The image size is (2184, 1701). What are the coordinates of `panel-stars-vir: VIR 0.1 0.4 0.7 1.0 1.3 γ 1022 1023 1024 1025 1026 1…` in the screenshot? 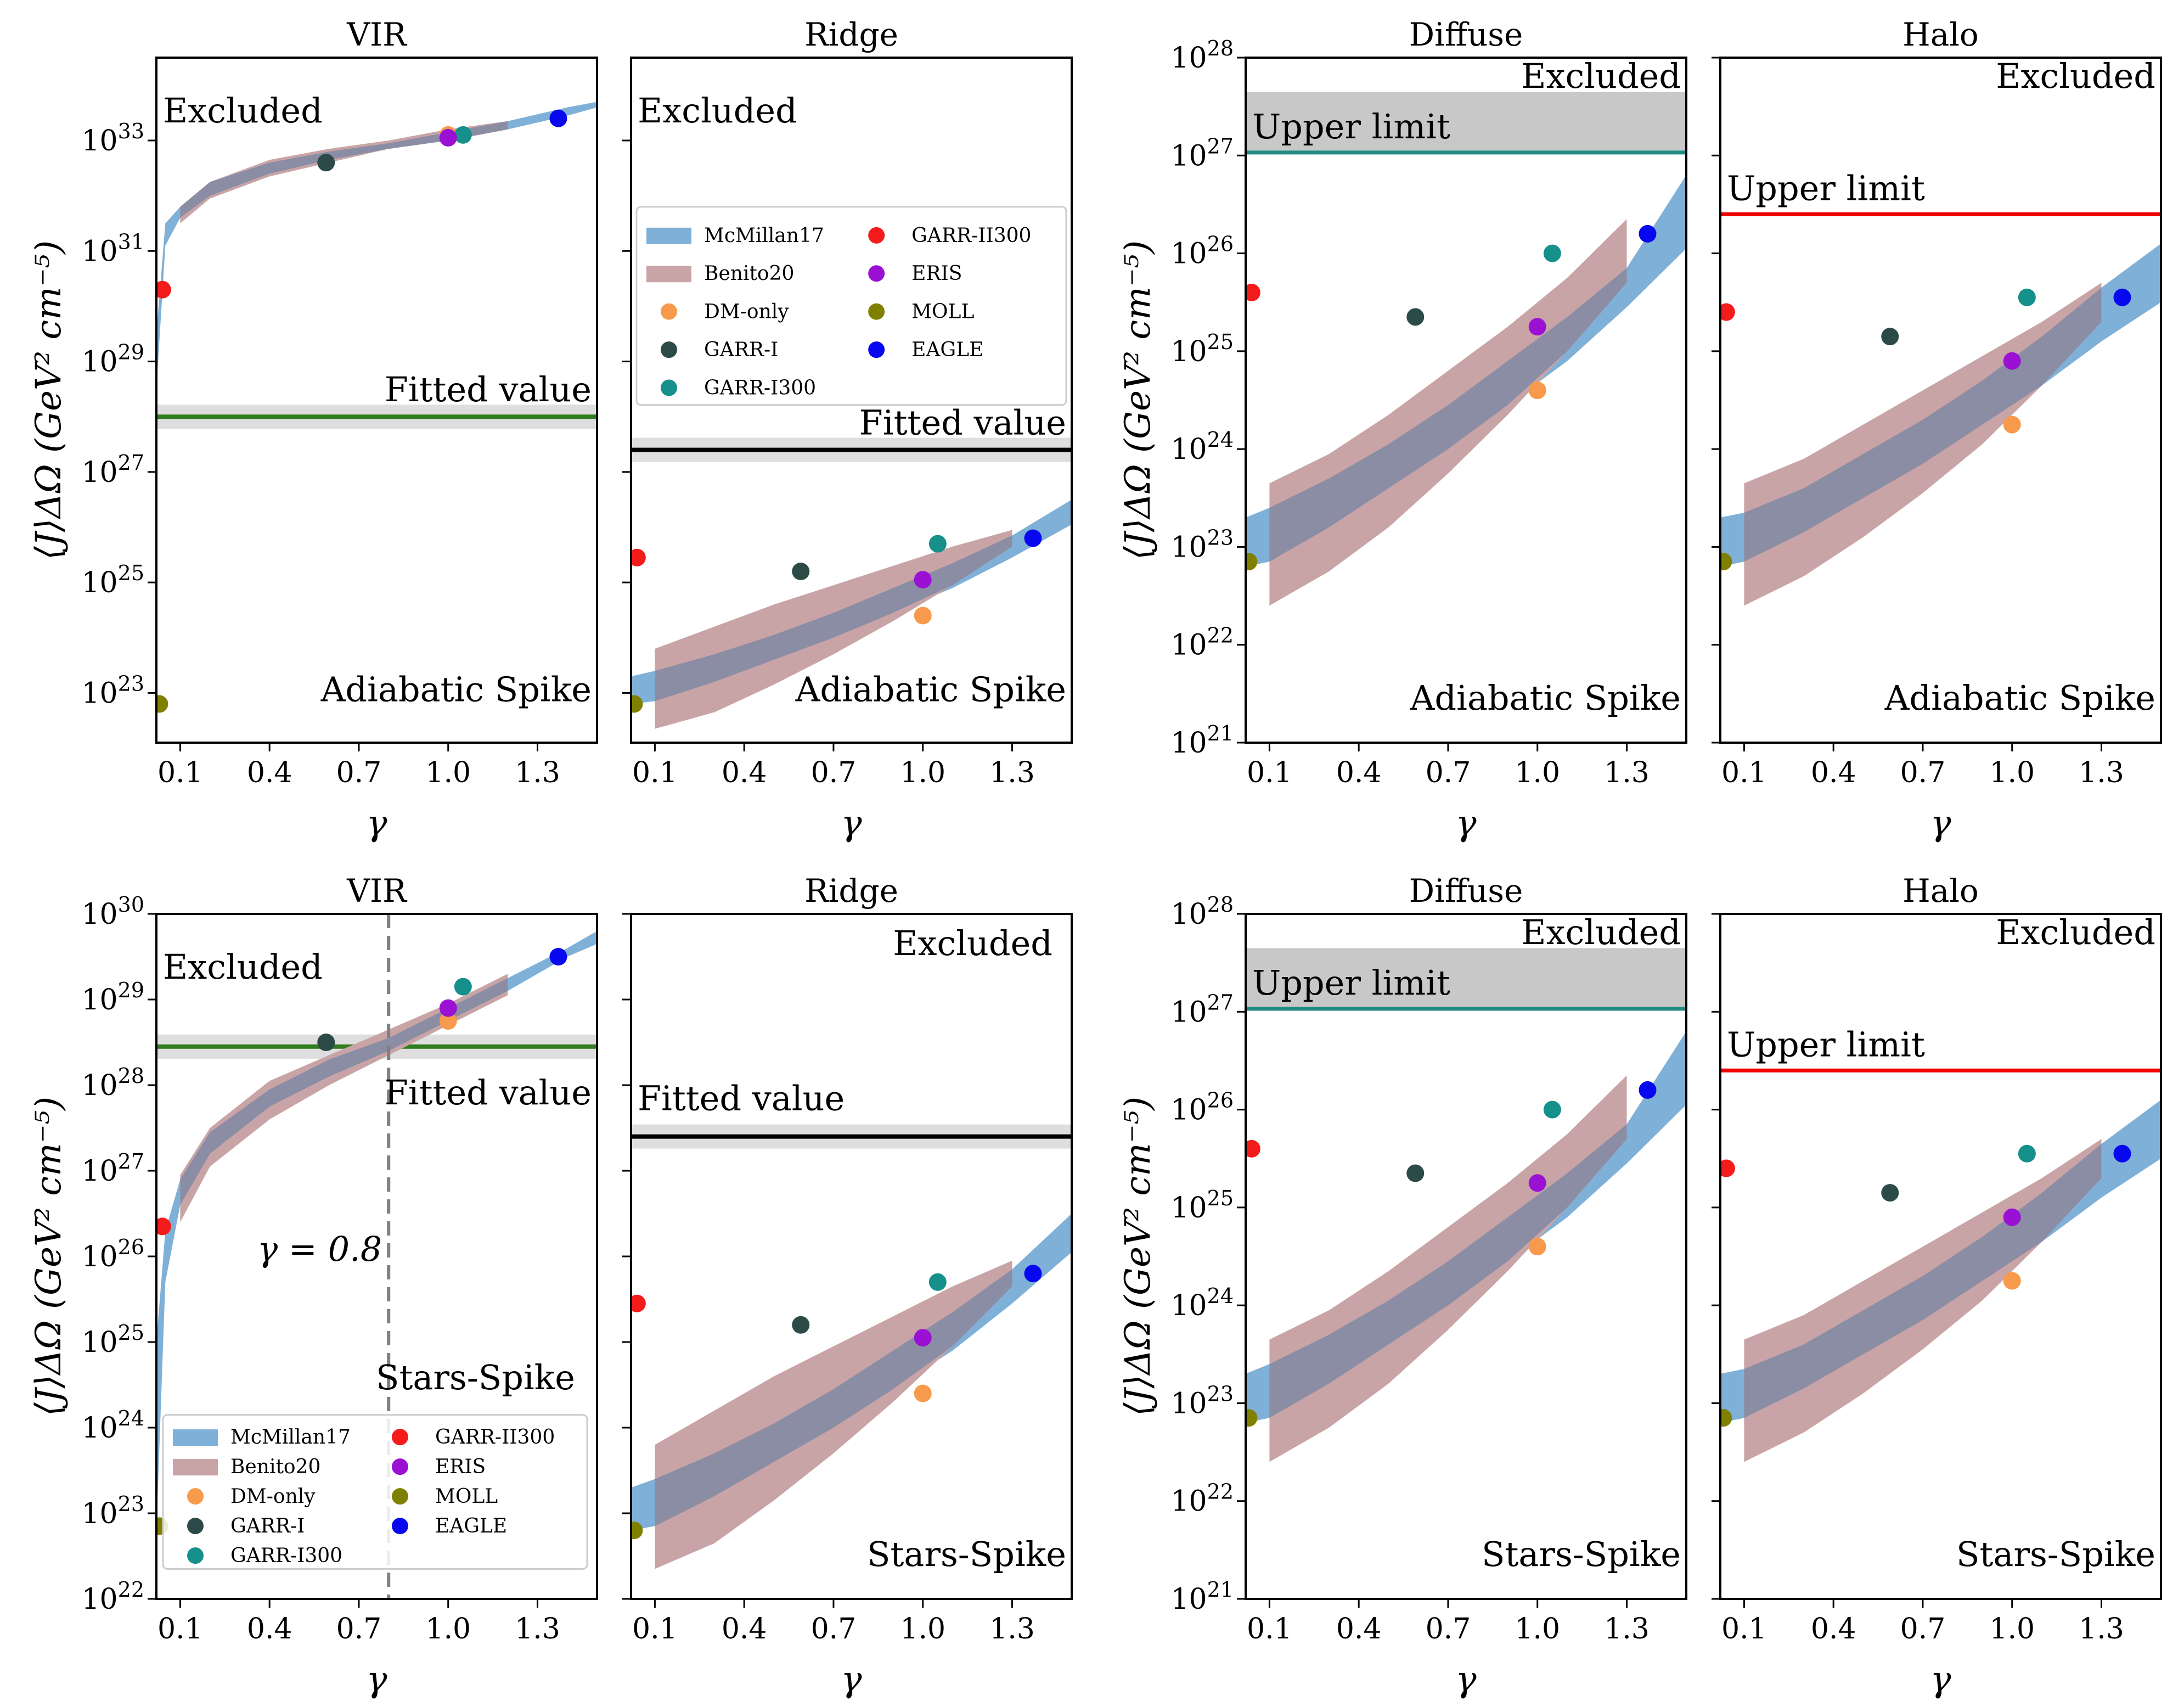 It's located at (313, 1286).